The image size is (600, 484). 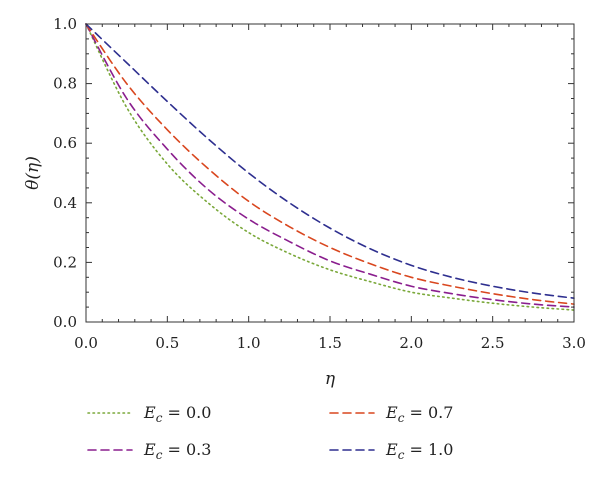 I want to click on legend-label: Ec = 0.3, so click(x=177, y=451).